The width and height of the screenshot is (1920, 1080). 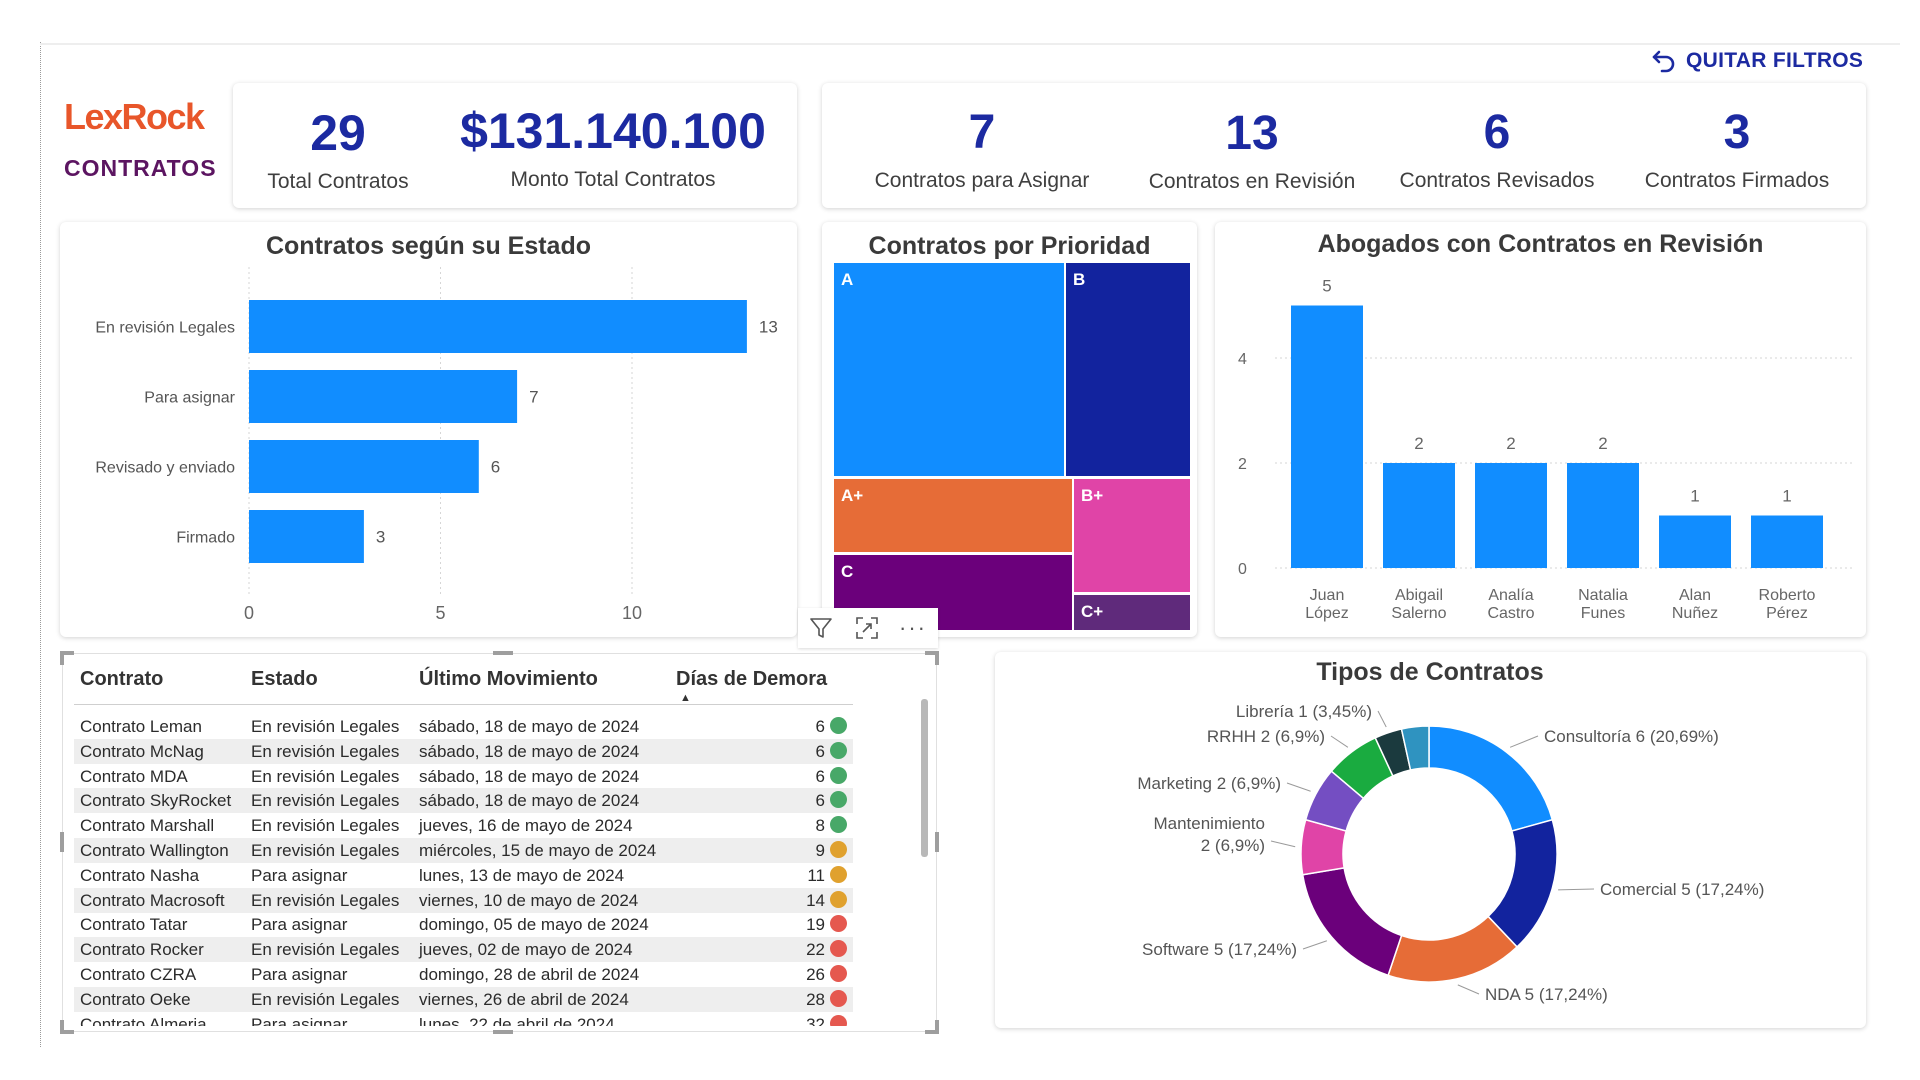 What do you see at coordinates (821, 628) in the screenshot?
I see `filter-icon` at bounding box center [821, 628].